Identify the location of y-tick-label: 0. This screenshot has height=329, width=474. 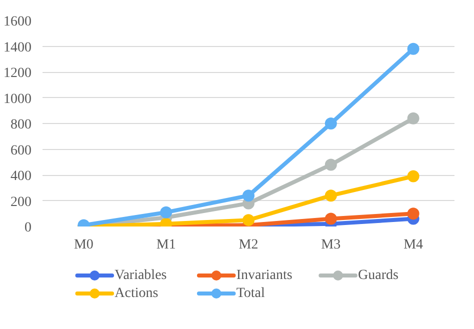
(28, 228).